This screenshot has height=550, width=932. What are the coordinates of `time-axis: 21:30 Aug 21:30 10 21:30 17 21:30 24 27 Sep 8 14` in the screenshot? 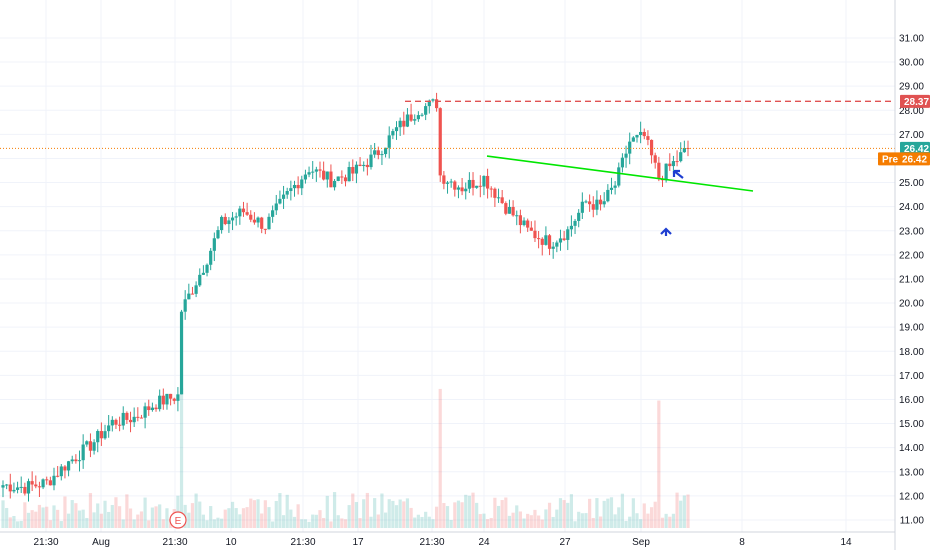 It's located at (447, 539).